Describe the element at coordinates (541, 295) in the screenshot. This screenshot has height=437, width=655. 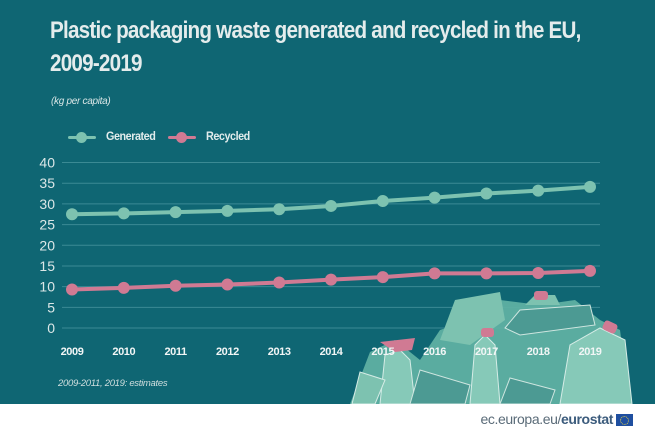
I see `bottle-cap-icon` at that location.